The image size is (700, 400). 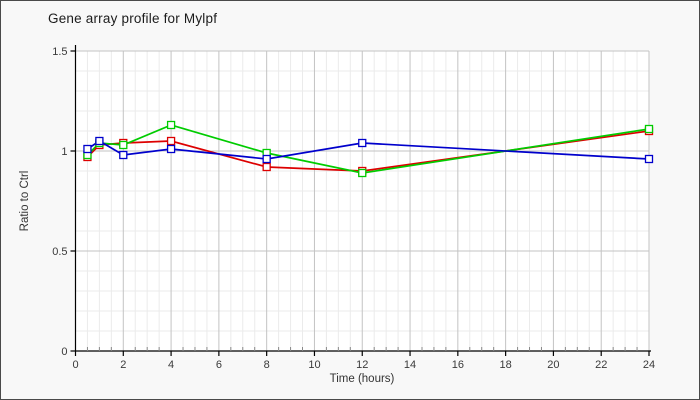 I want to click on x-tick-label: 0, so click(x=75, y=365).